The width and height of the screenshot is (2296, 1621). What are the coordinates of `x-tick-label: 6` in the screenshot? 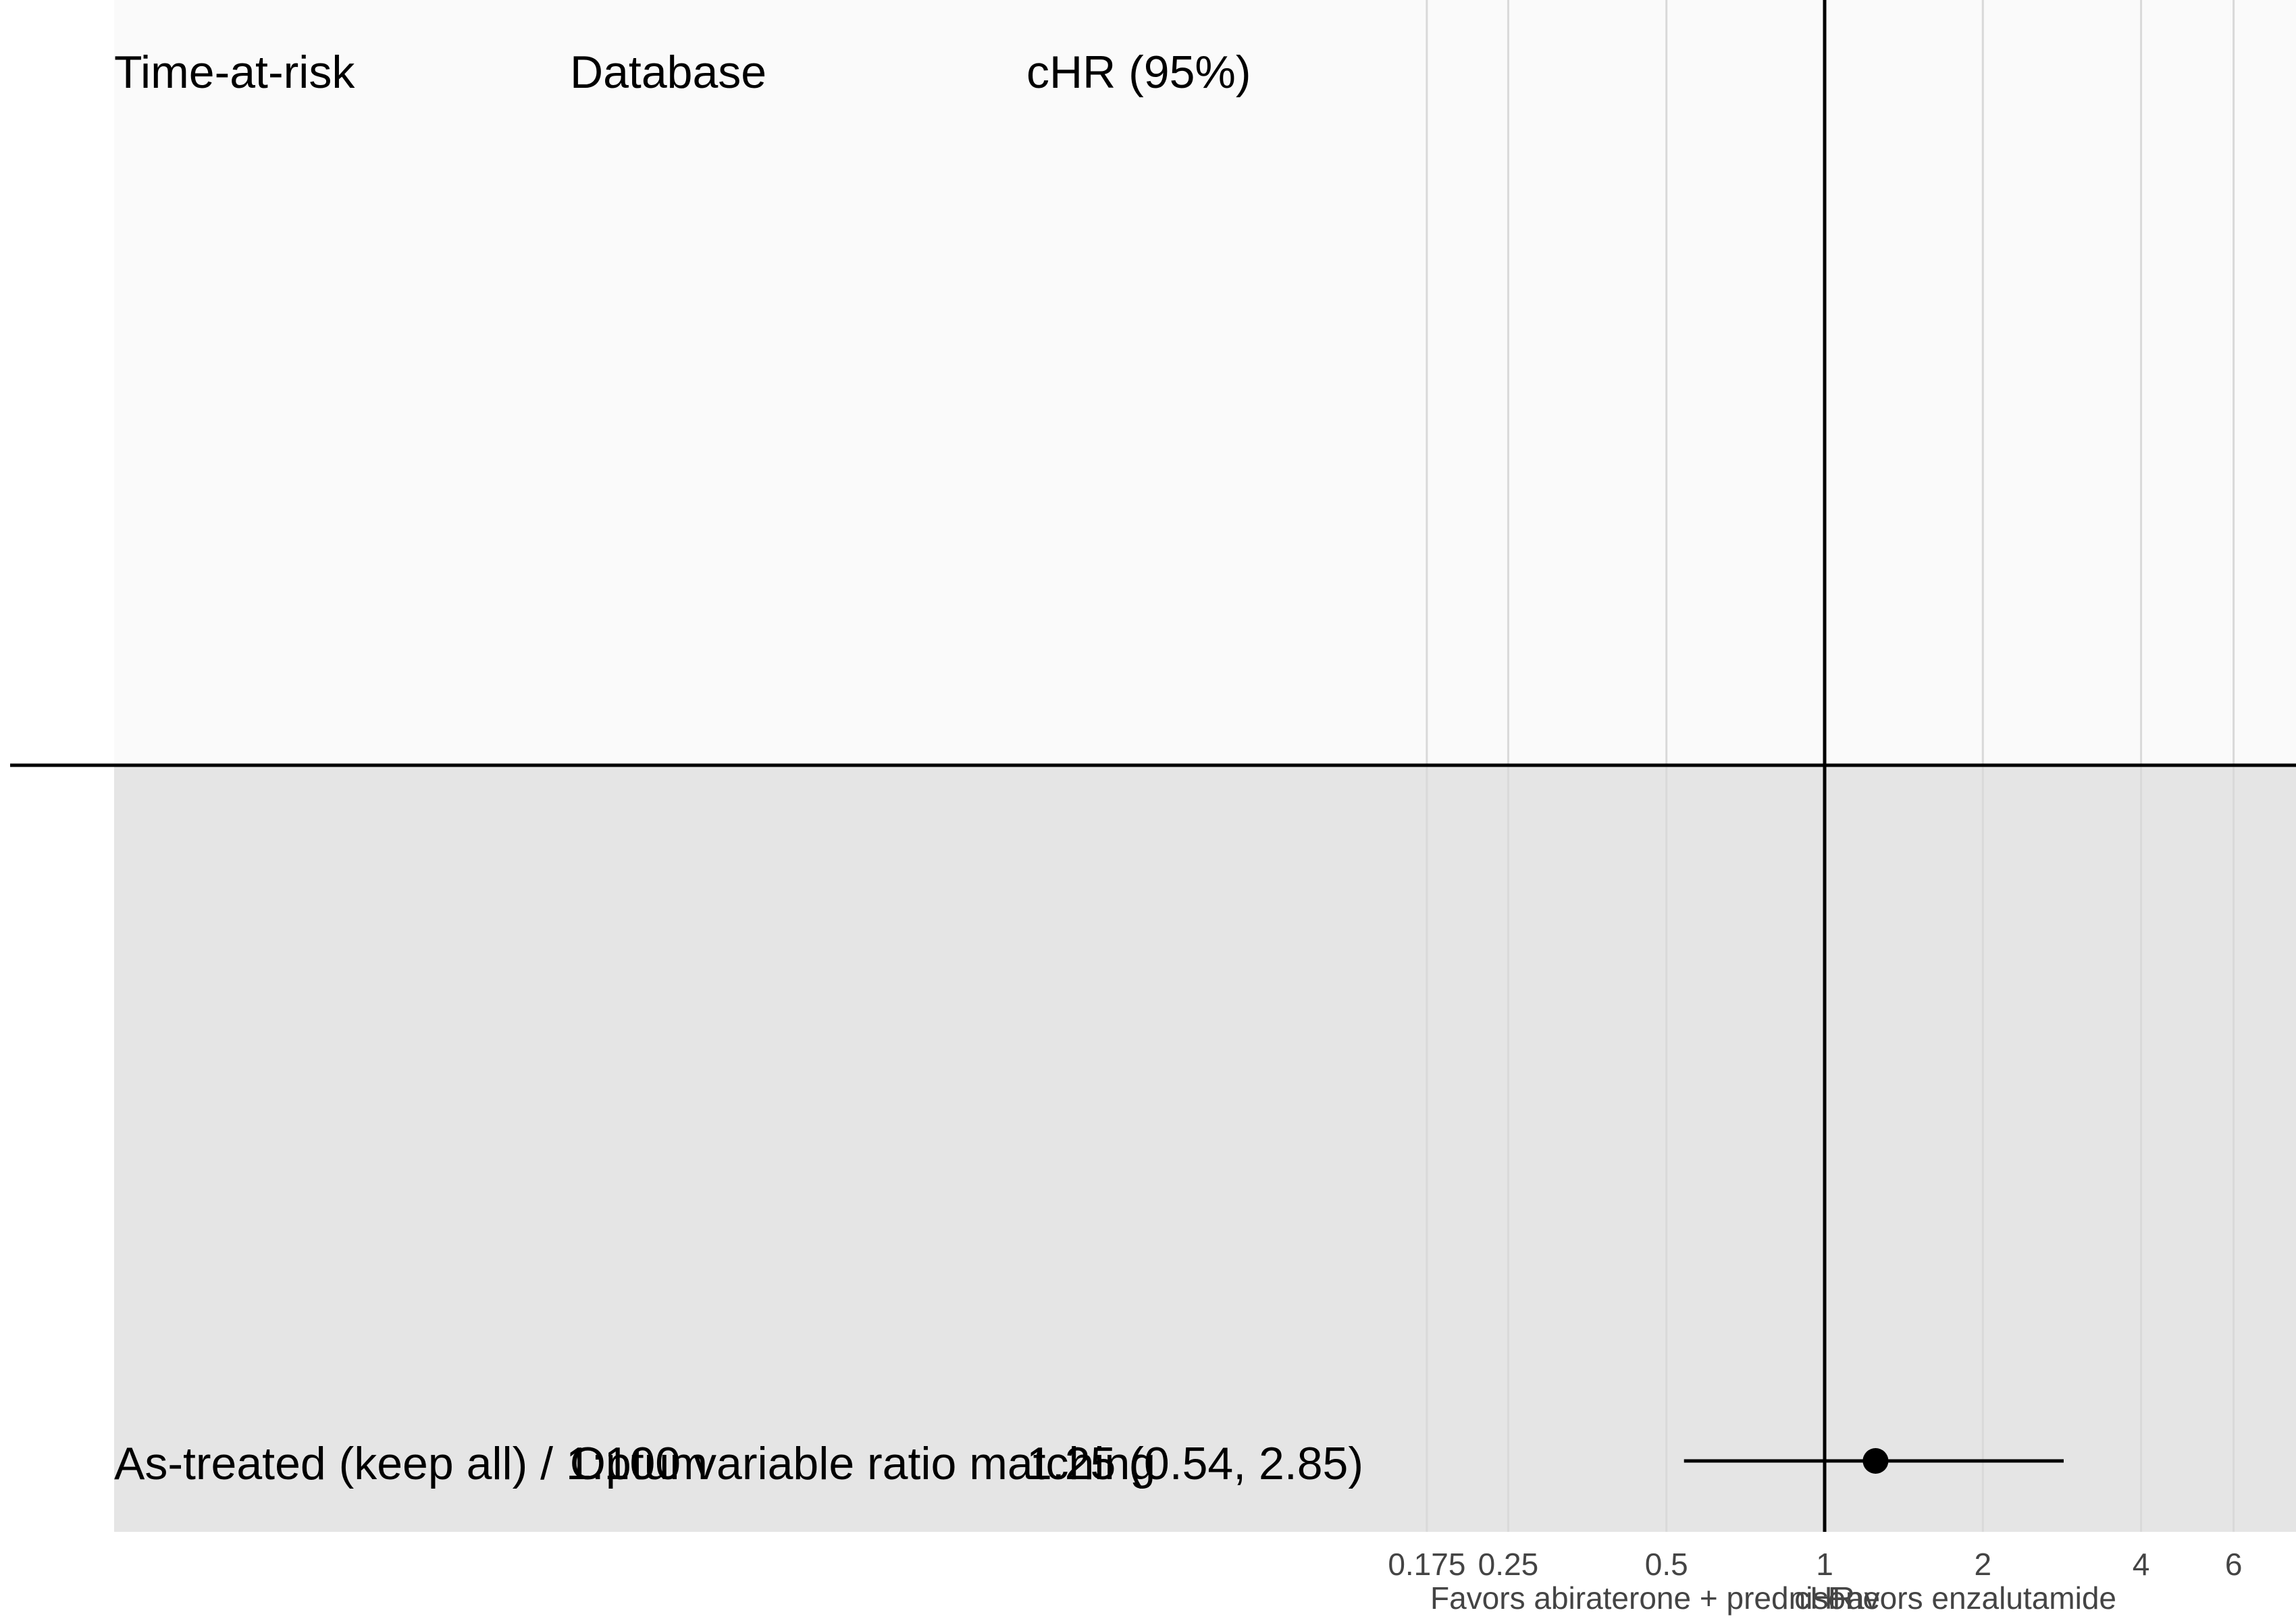 It's located at (2234, 1564).